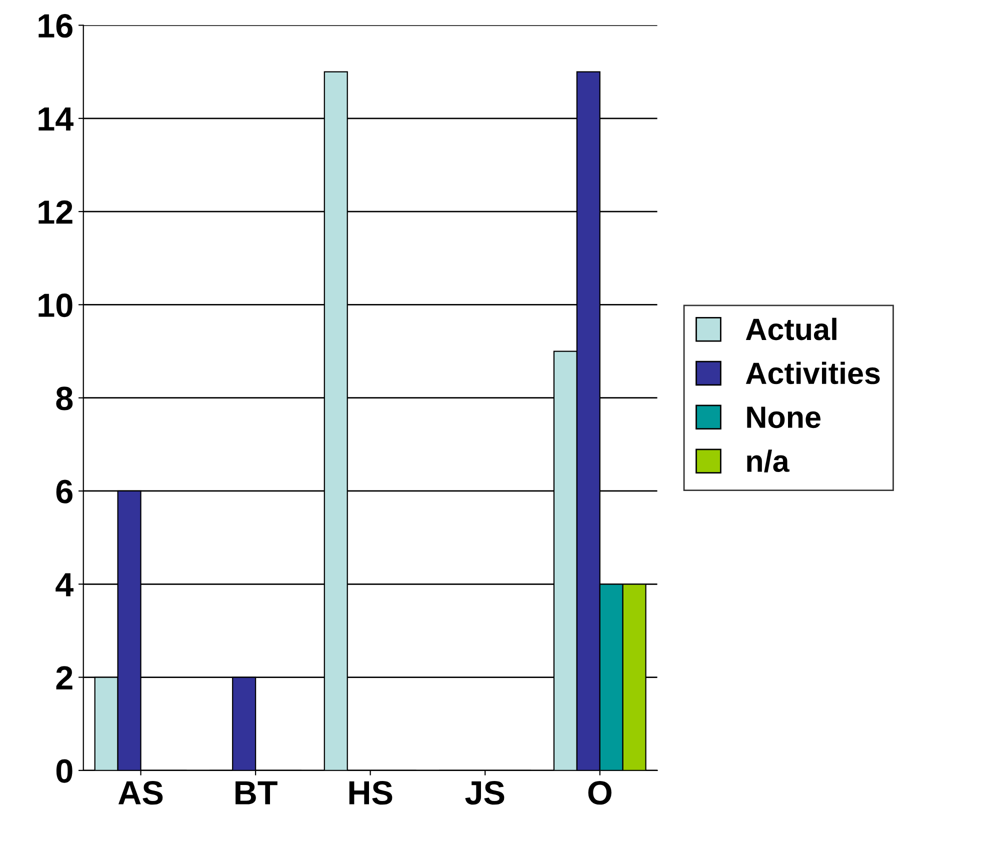 This screenshot has width=981, height=842. I want to click on y-tick-label: 2, so click(64, 678).